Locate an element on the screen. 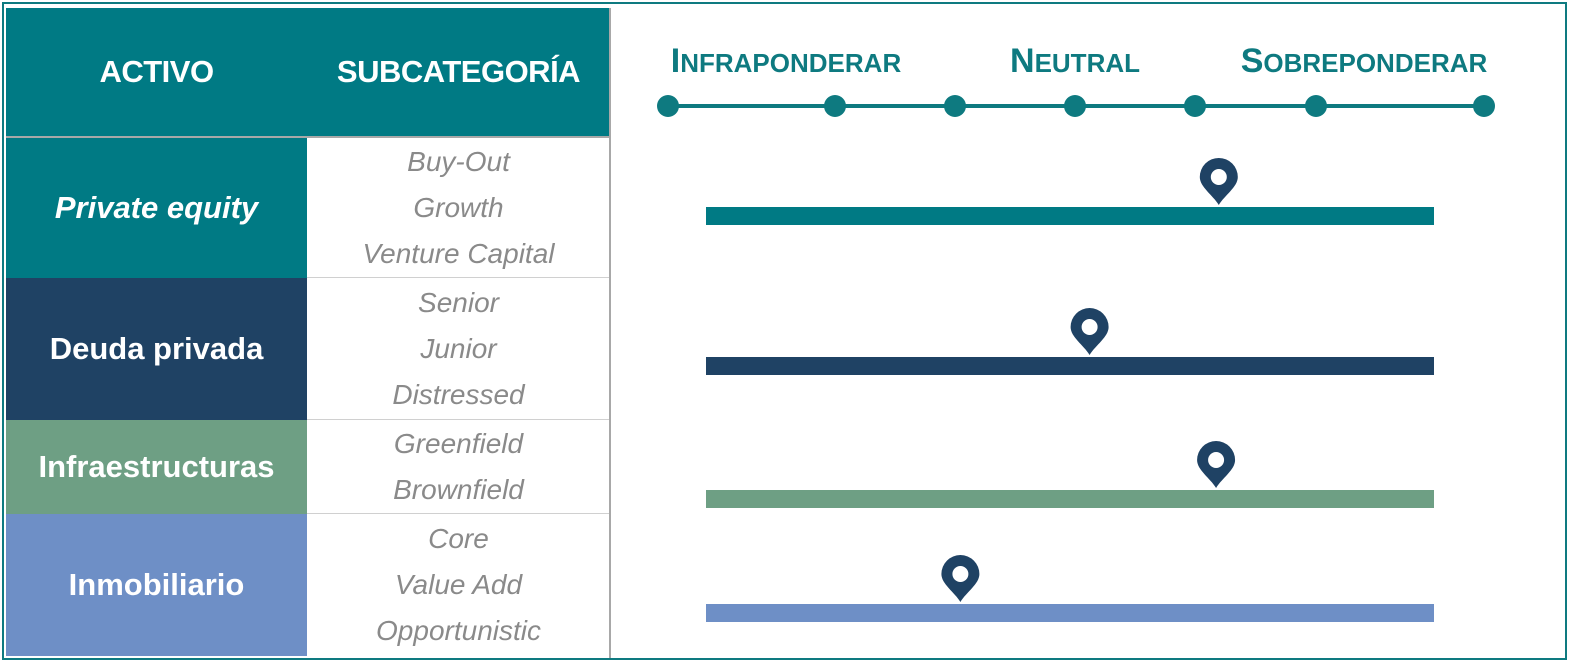 The width and height of the screenshot is (1573, 664). subcategory-item: Junior is located at coordinates (458, 348).